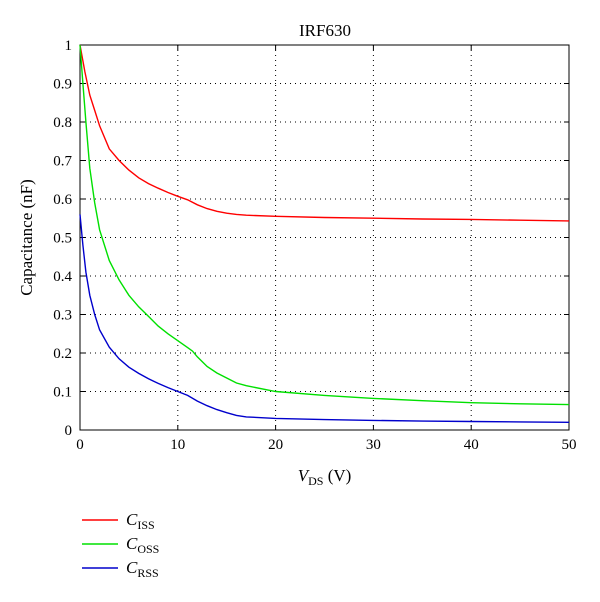 This screenshot has height=602, width=600. Describe the element at coordinates (325, 30) in the screenshot. I see `chart-title: IRF630` at that location.